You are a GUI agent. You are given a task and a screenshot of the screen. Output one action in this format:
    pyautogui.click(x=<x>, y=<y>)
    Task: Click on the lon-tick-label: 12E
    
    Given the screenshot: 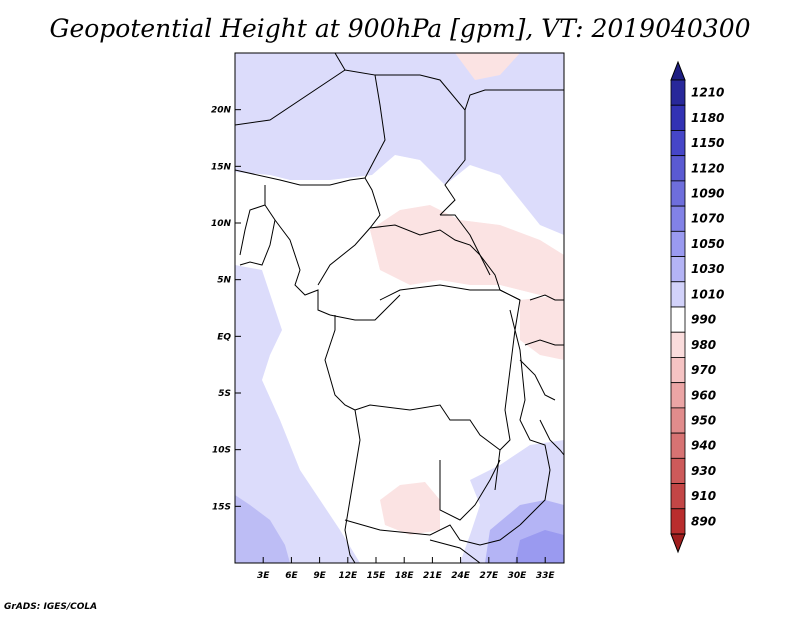 What is the action you would take?
    pyautogui.click(x=348, y=576)
    